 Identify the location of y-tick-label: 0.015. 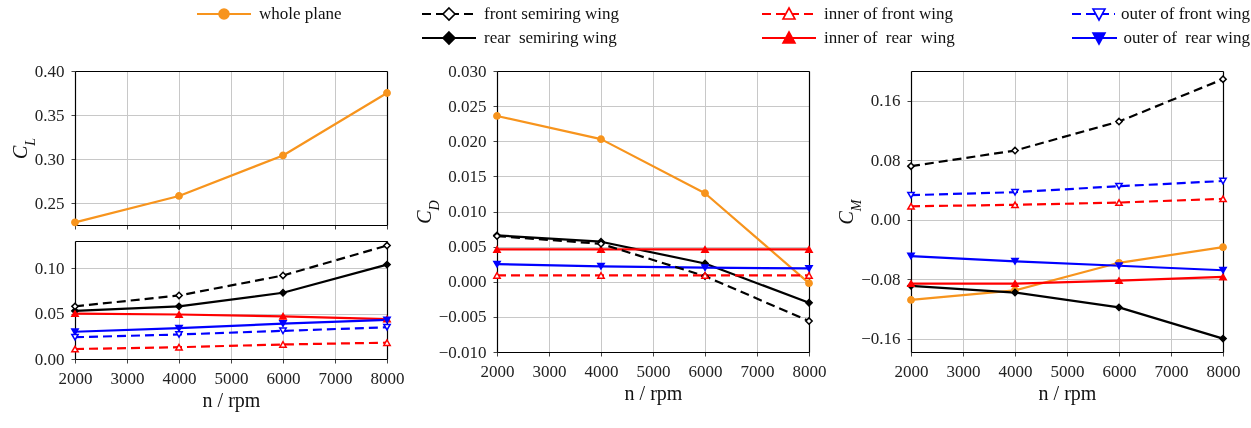
(467, 176).